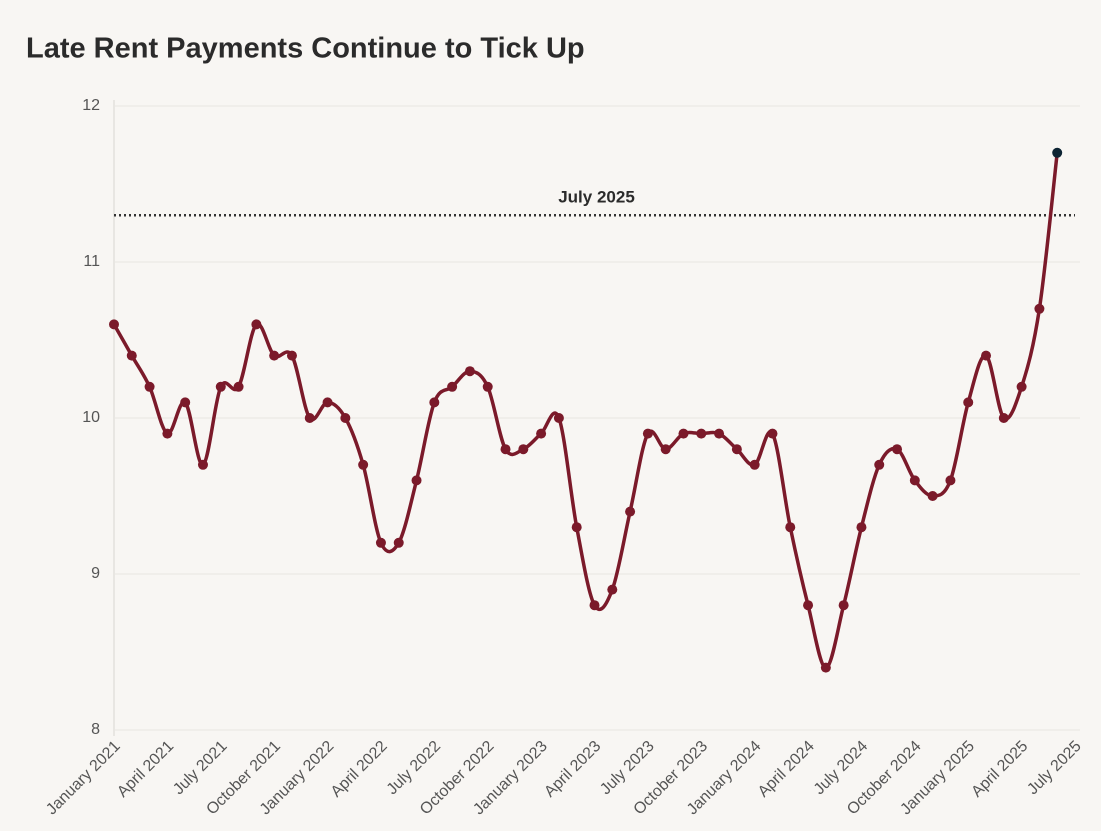 The height and width of the screenshot is (831, 1101). What do you see at coordinates (1054, 768) in the screenshot?
I see `x-tick-label: July 2025` at bounding box center [1054, 768].